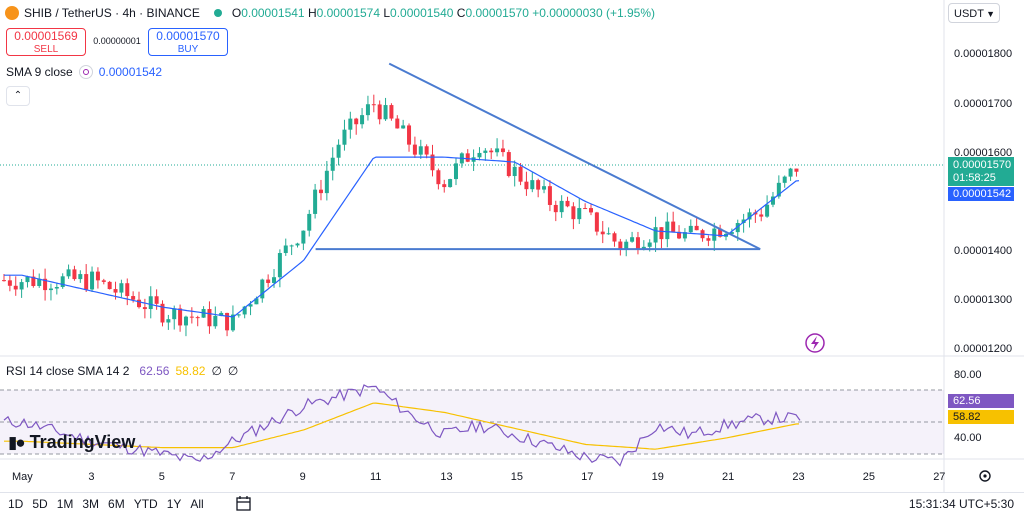  What do you see at coordinates (18, 96) in the screenshot?
I see `collapse-legend-button: ⌃` at bounding box center [18, 96].